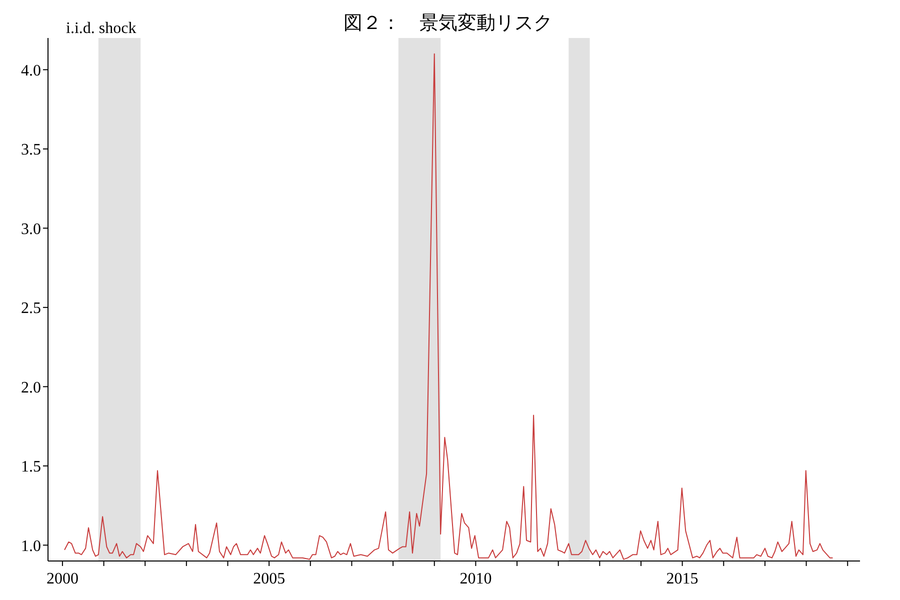 The width and height of the screenshot is (900, 600). What do you see at coordinates (448, 23) in the screenshot?
I see `chart-title: 図２： 景気変動リスク` at bounding box center [448, 23].